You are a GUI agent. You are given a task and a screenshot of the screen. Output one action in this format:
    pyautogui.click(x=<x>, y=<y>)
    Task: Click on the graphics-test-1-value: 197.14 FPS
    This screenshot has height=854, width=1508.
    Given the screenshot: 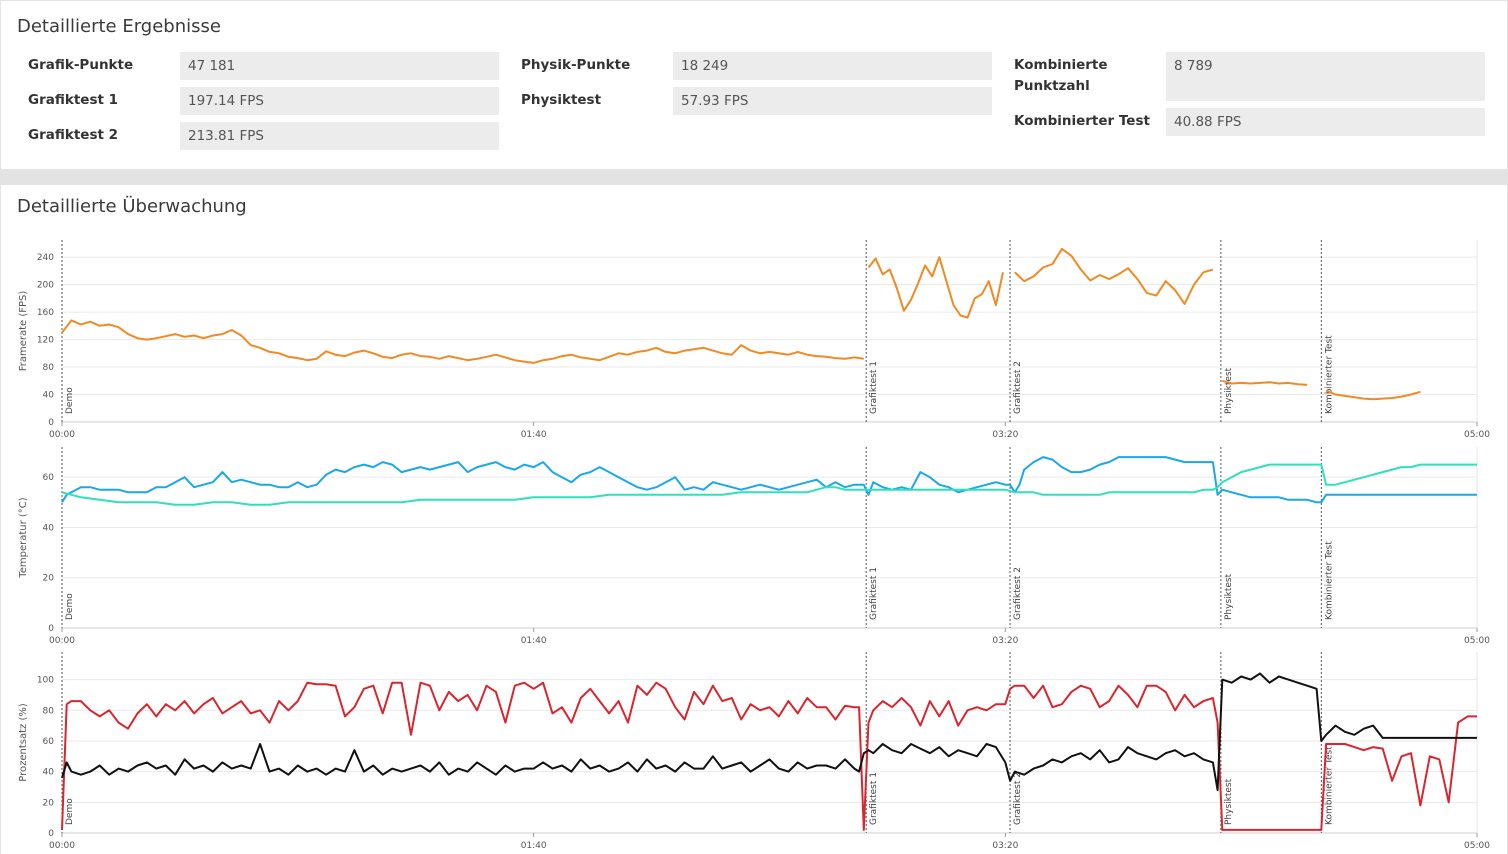 What is the action you would take?
    pyautogui.click(x=339, y=101)
    